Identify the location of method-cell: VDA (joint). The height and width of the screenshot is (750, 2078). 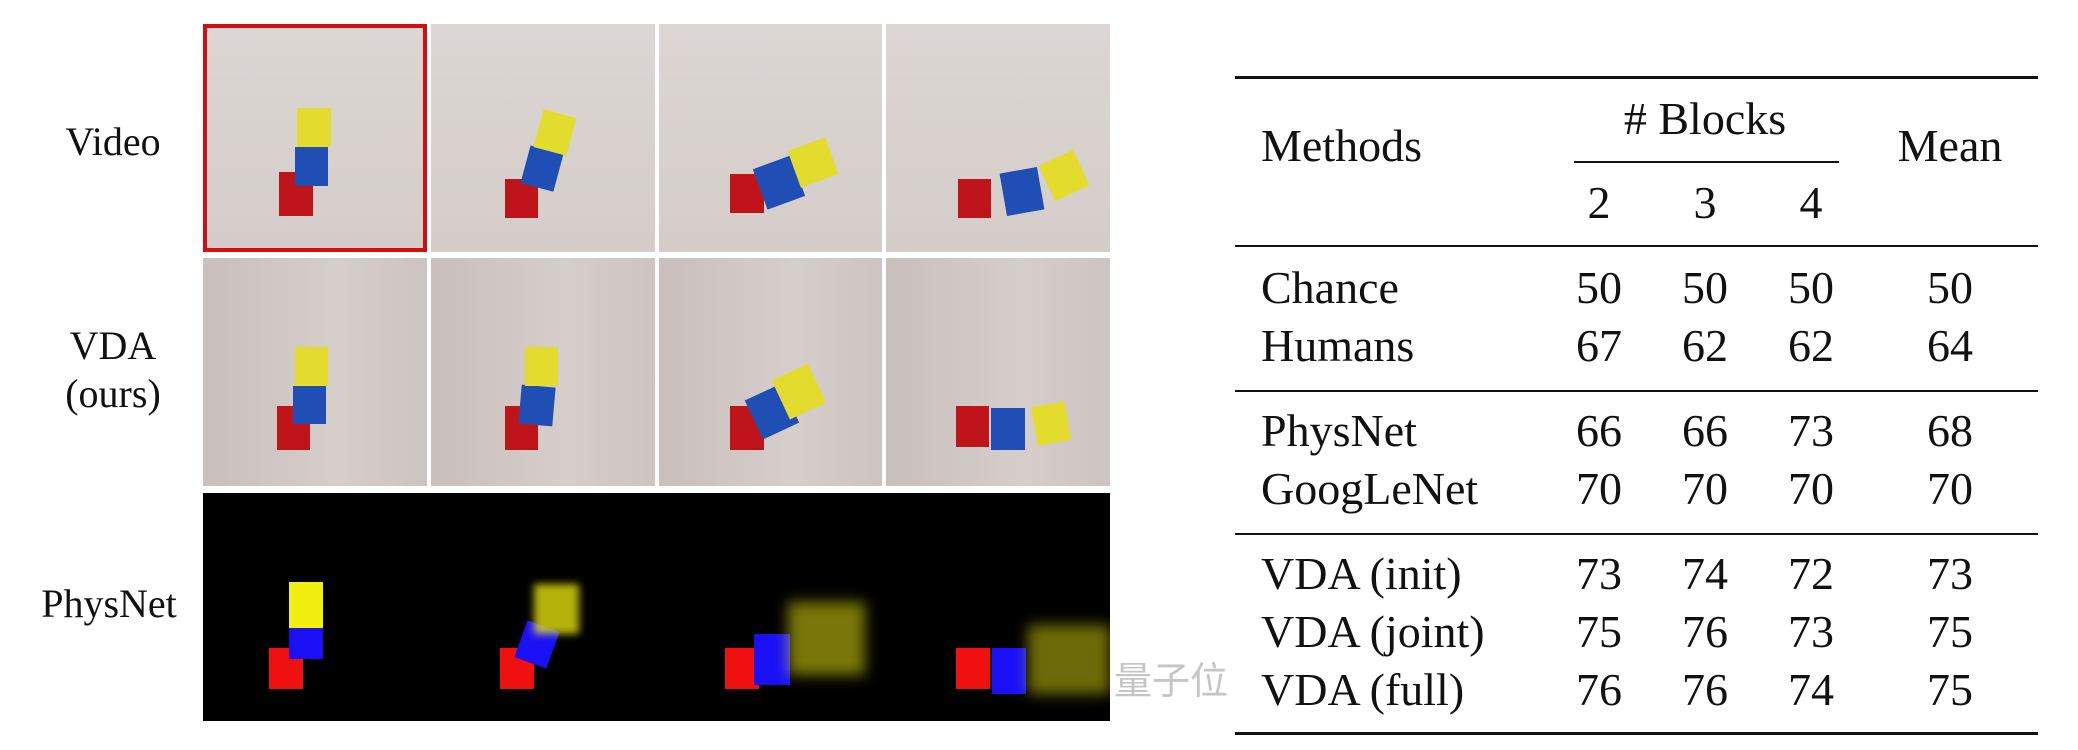
(1373, 631).